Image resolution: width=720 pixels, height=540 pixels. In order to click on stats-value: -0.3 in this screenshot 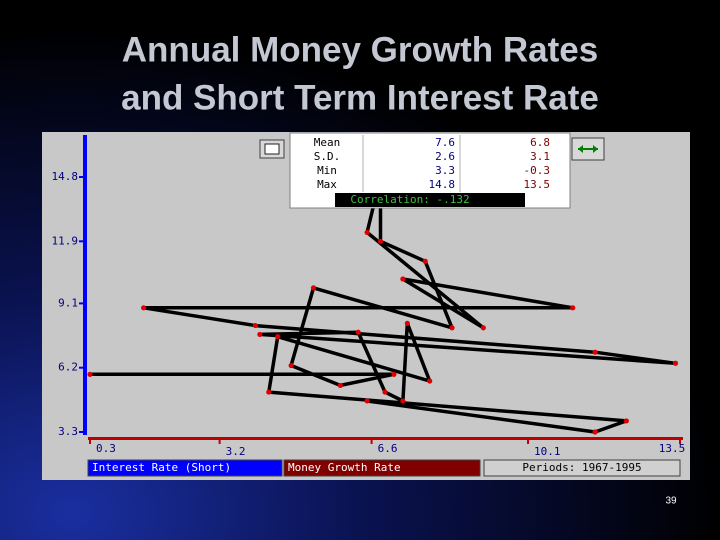, I will do `click(537, 170)`.